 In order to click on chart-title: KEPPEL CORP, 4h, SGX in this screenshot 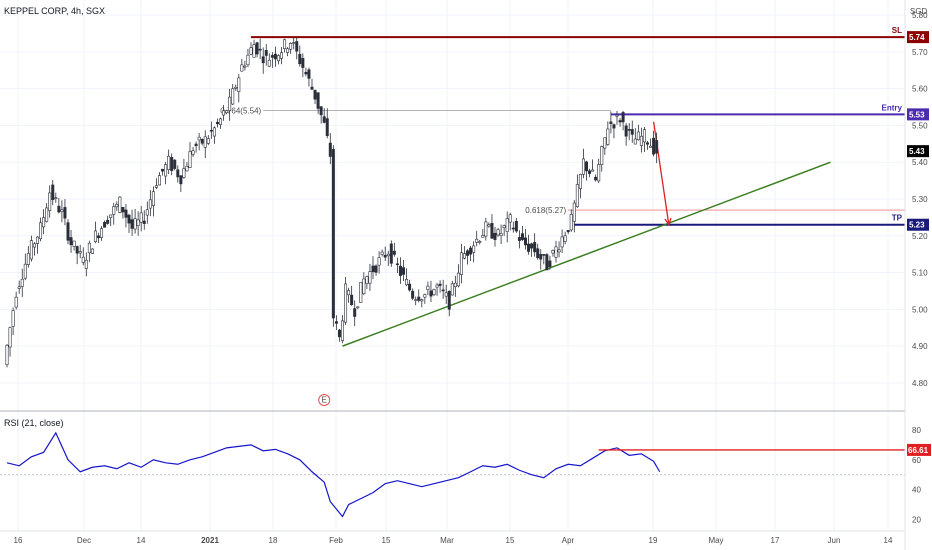, I will do `click(54, 11)`.